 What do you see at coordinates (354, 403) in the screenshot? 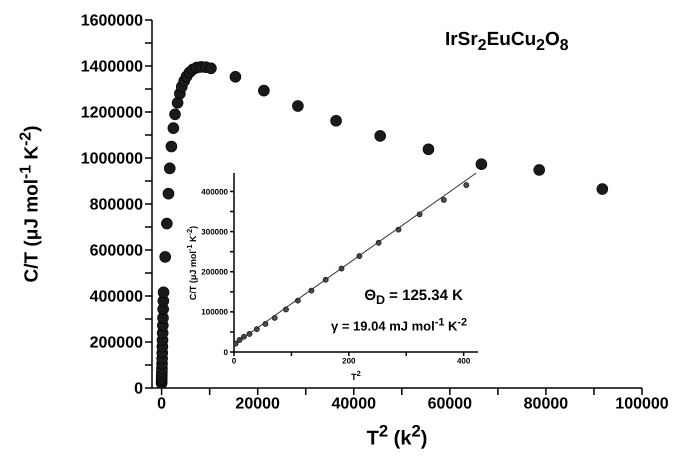
I see `x-tick-label: 40000` at bounding box center [354, 403].